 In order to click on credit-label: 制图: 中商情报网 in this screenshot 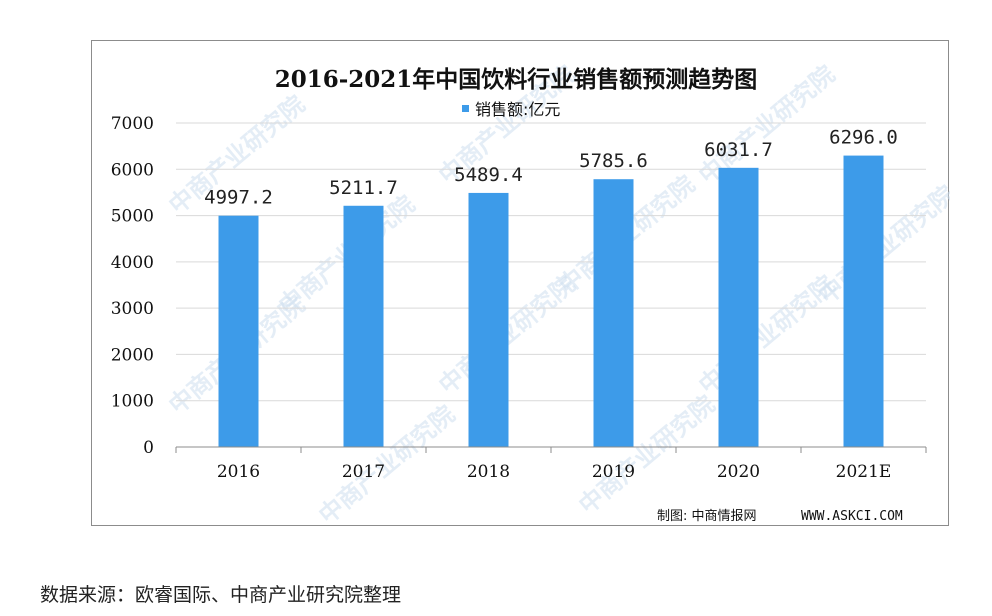, I will do `click(707, 516)`.